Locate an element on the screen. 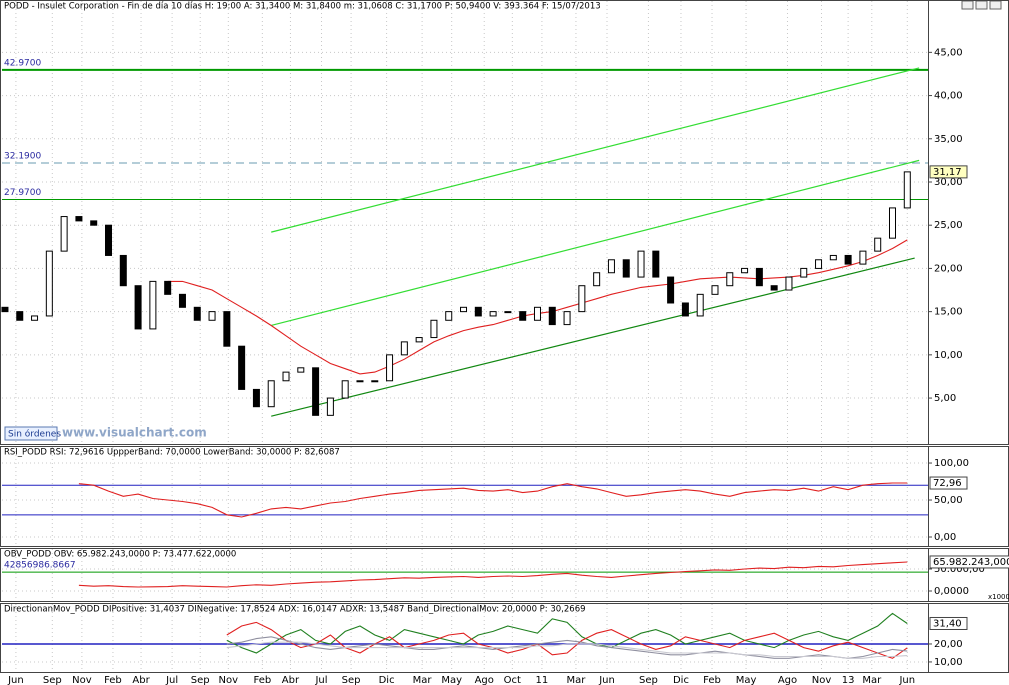  x-tick-label: 13 is located at coordinates (848, 680).